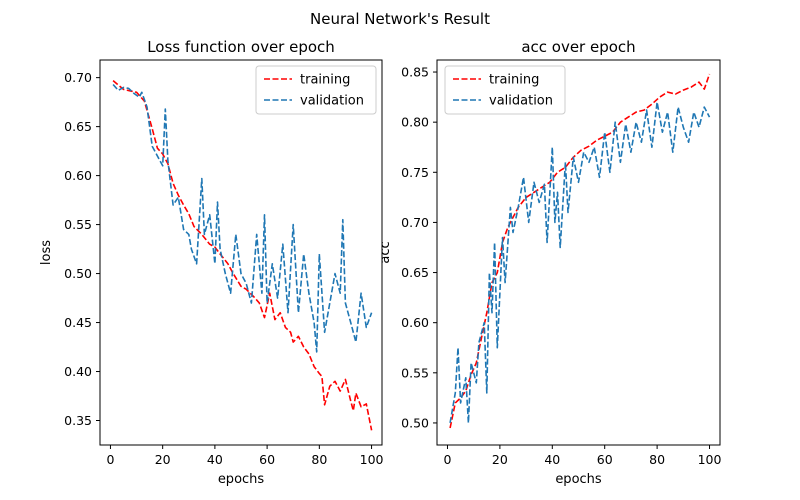 Image resolution: width=800 pixels, height=500 pixels. What do you see at coordinates (400, 19) in the screenshot?
I see `figure-suptitle: Neural Network's Result` at bounding box center [400, 19].